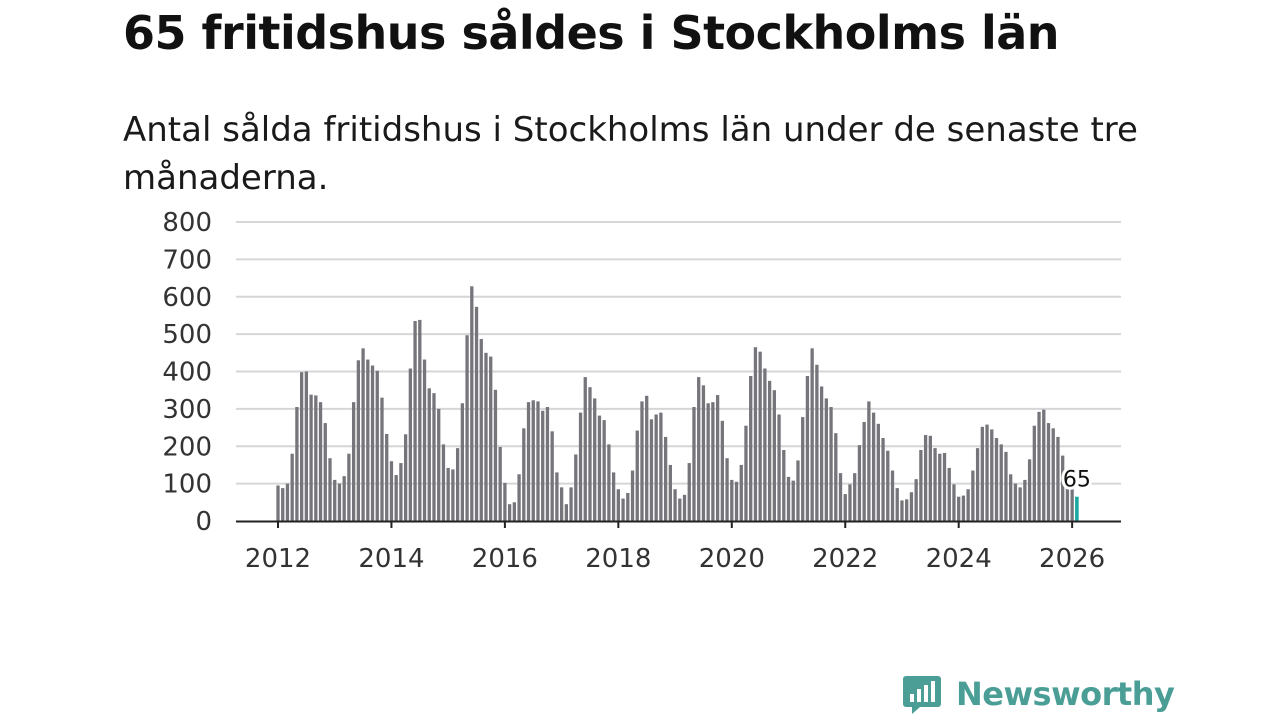 This screenshot has width=1280, height=720. Describe the element at coordinates (1077, 480) in the screenshot. I see `latest-value-label: 65` at that location.